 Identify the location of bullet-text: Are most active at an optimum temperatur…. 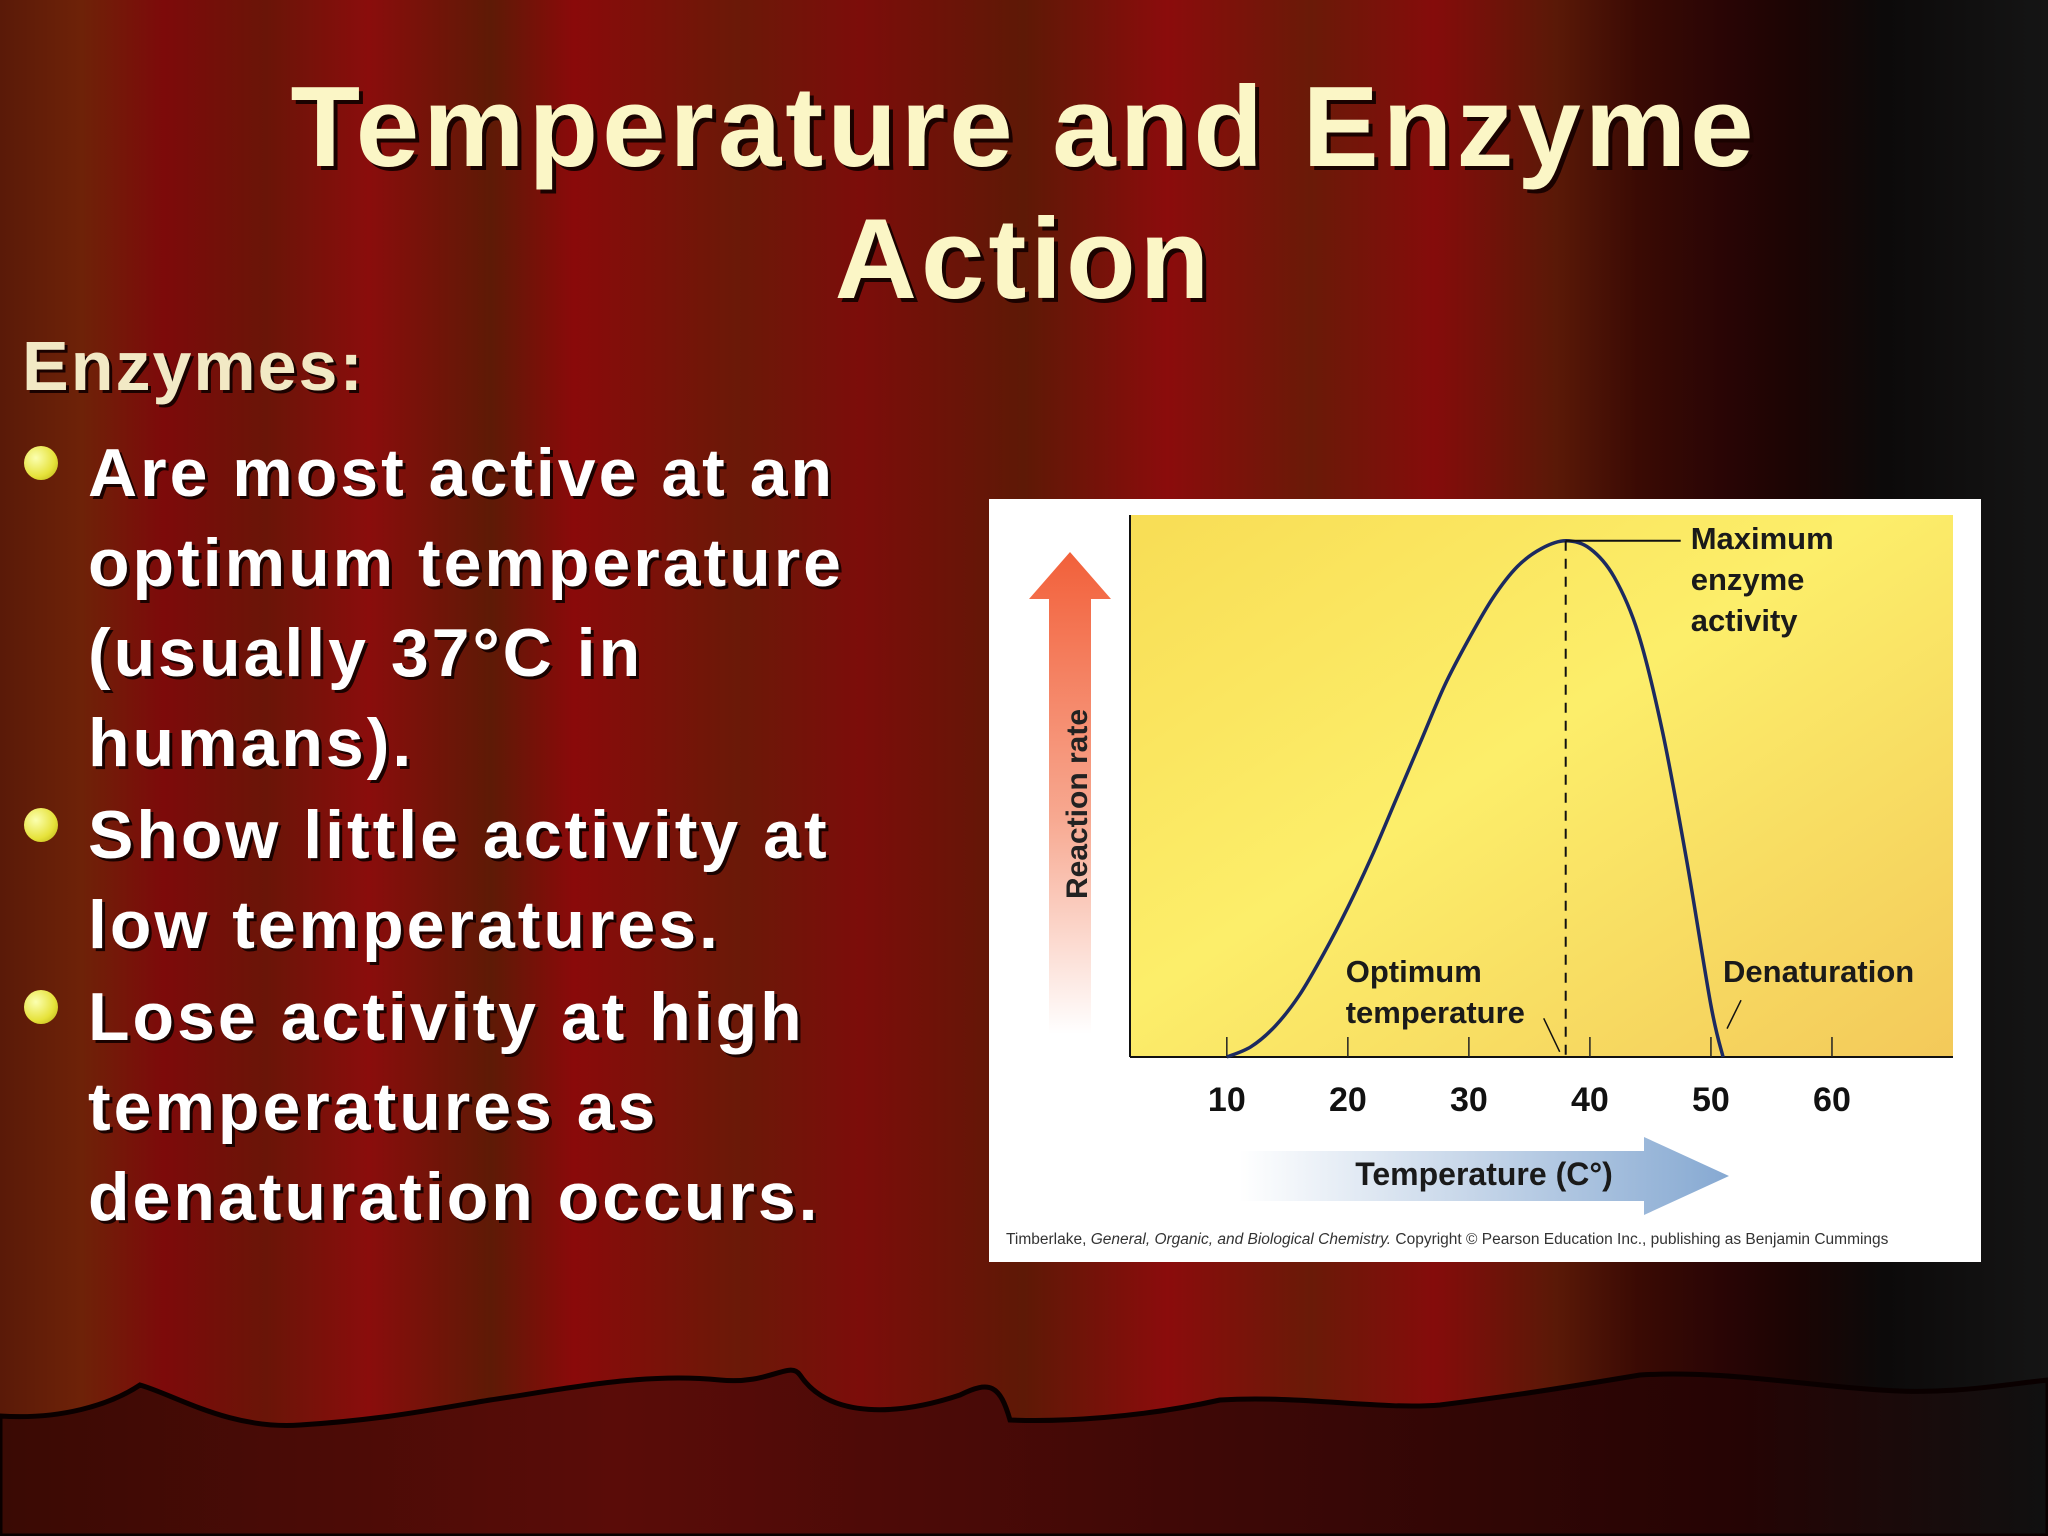
(466, 608).